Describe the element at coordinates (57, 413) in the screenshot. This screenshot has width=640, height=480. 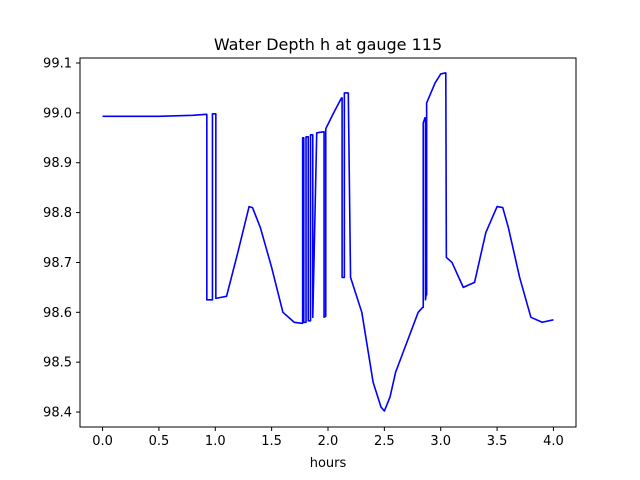
I see `y-tick-label: 98.4` at that location.